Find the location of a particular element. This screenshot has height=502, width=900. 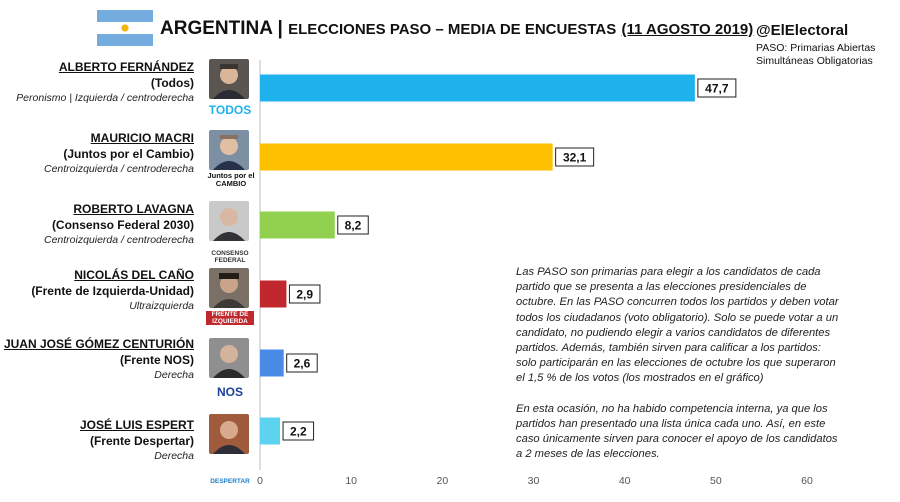

candidate-party: (Frente de Izquierda-Unidad) is located at coordinates (112, 291).